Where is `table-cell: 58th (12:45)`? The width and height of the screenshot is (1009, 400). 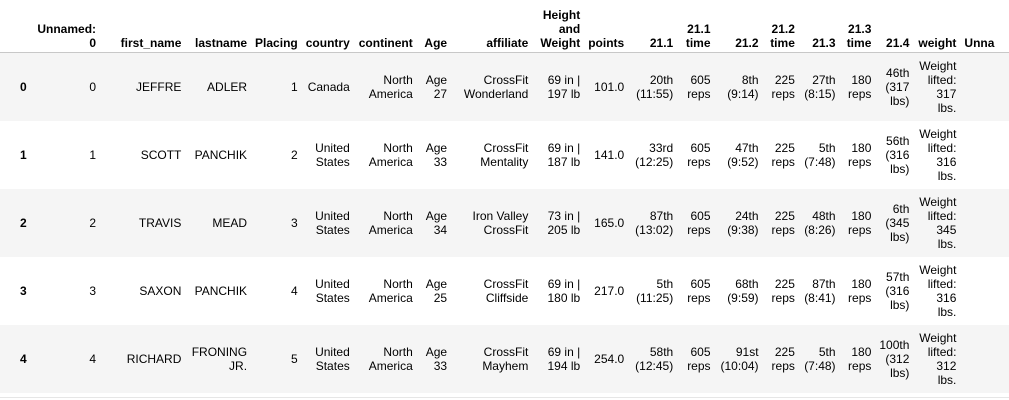 table-cell: 58th (12:45) is located at coordinates (654, 358).